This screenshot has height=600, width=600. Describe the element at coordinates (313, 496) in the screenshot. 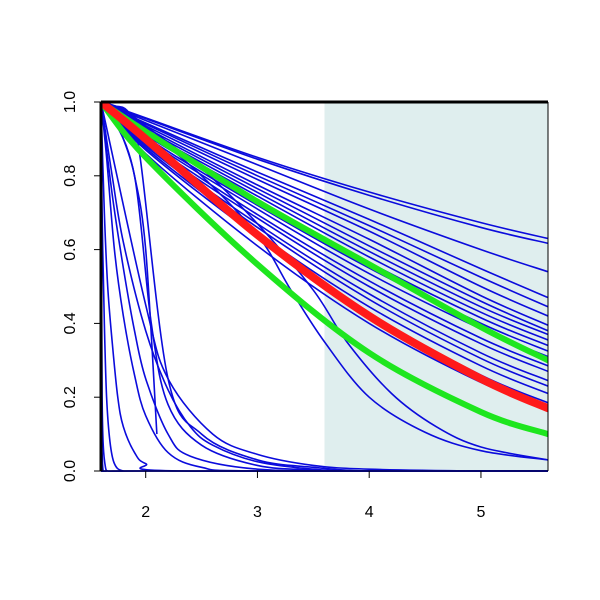

I see `x-axis-ticks: 2 3 4 5` at that location.